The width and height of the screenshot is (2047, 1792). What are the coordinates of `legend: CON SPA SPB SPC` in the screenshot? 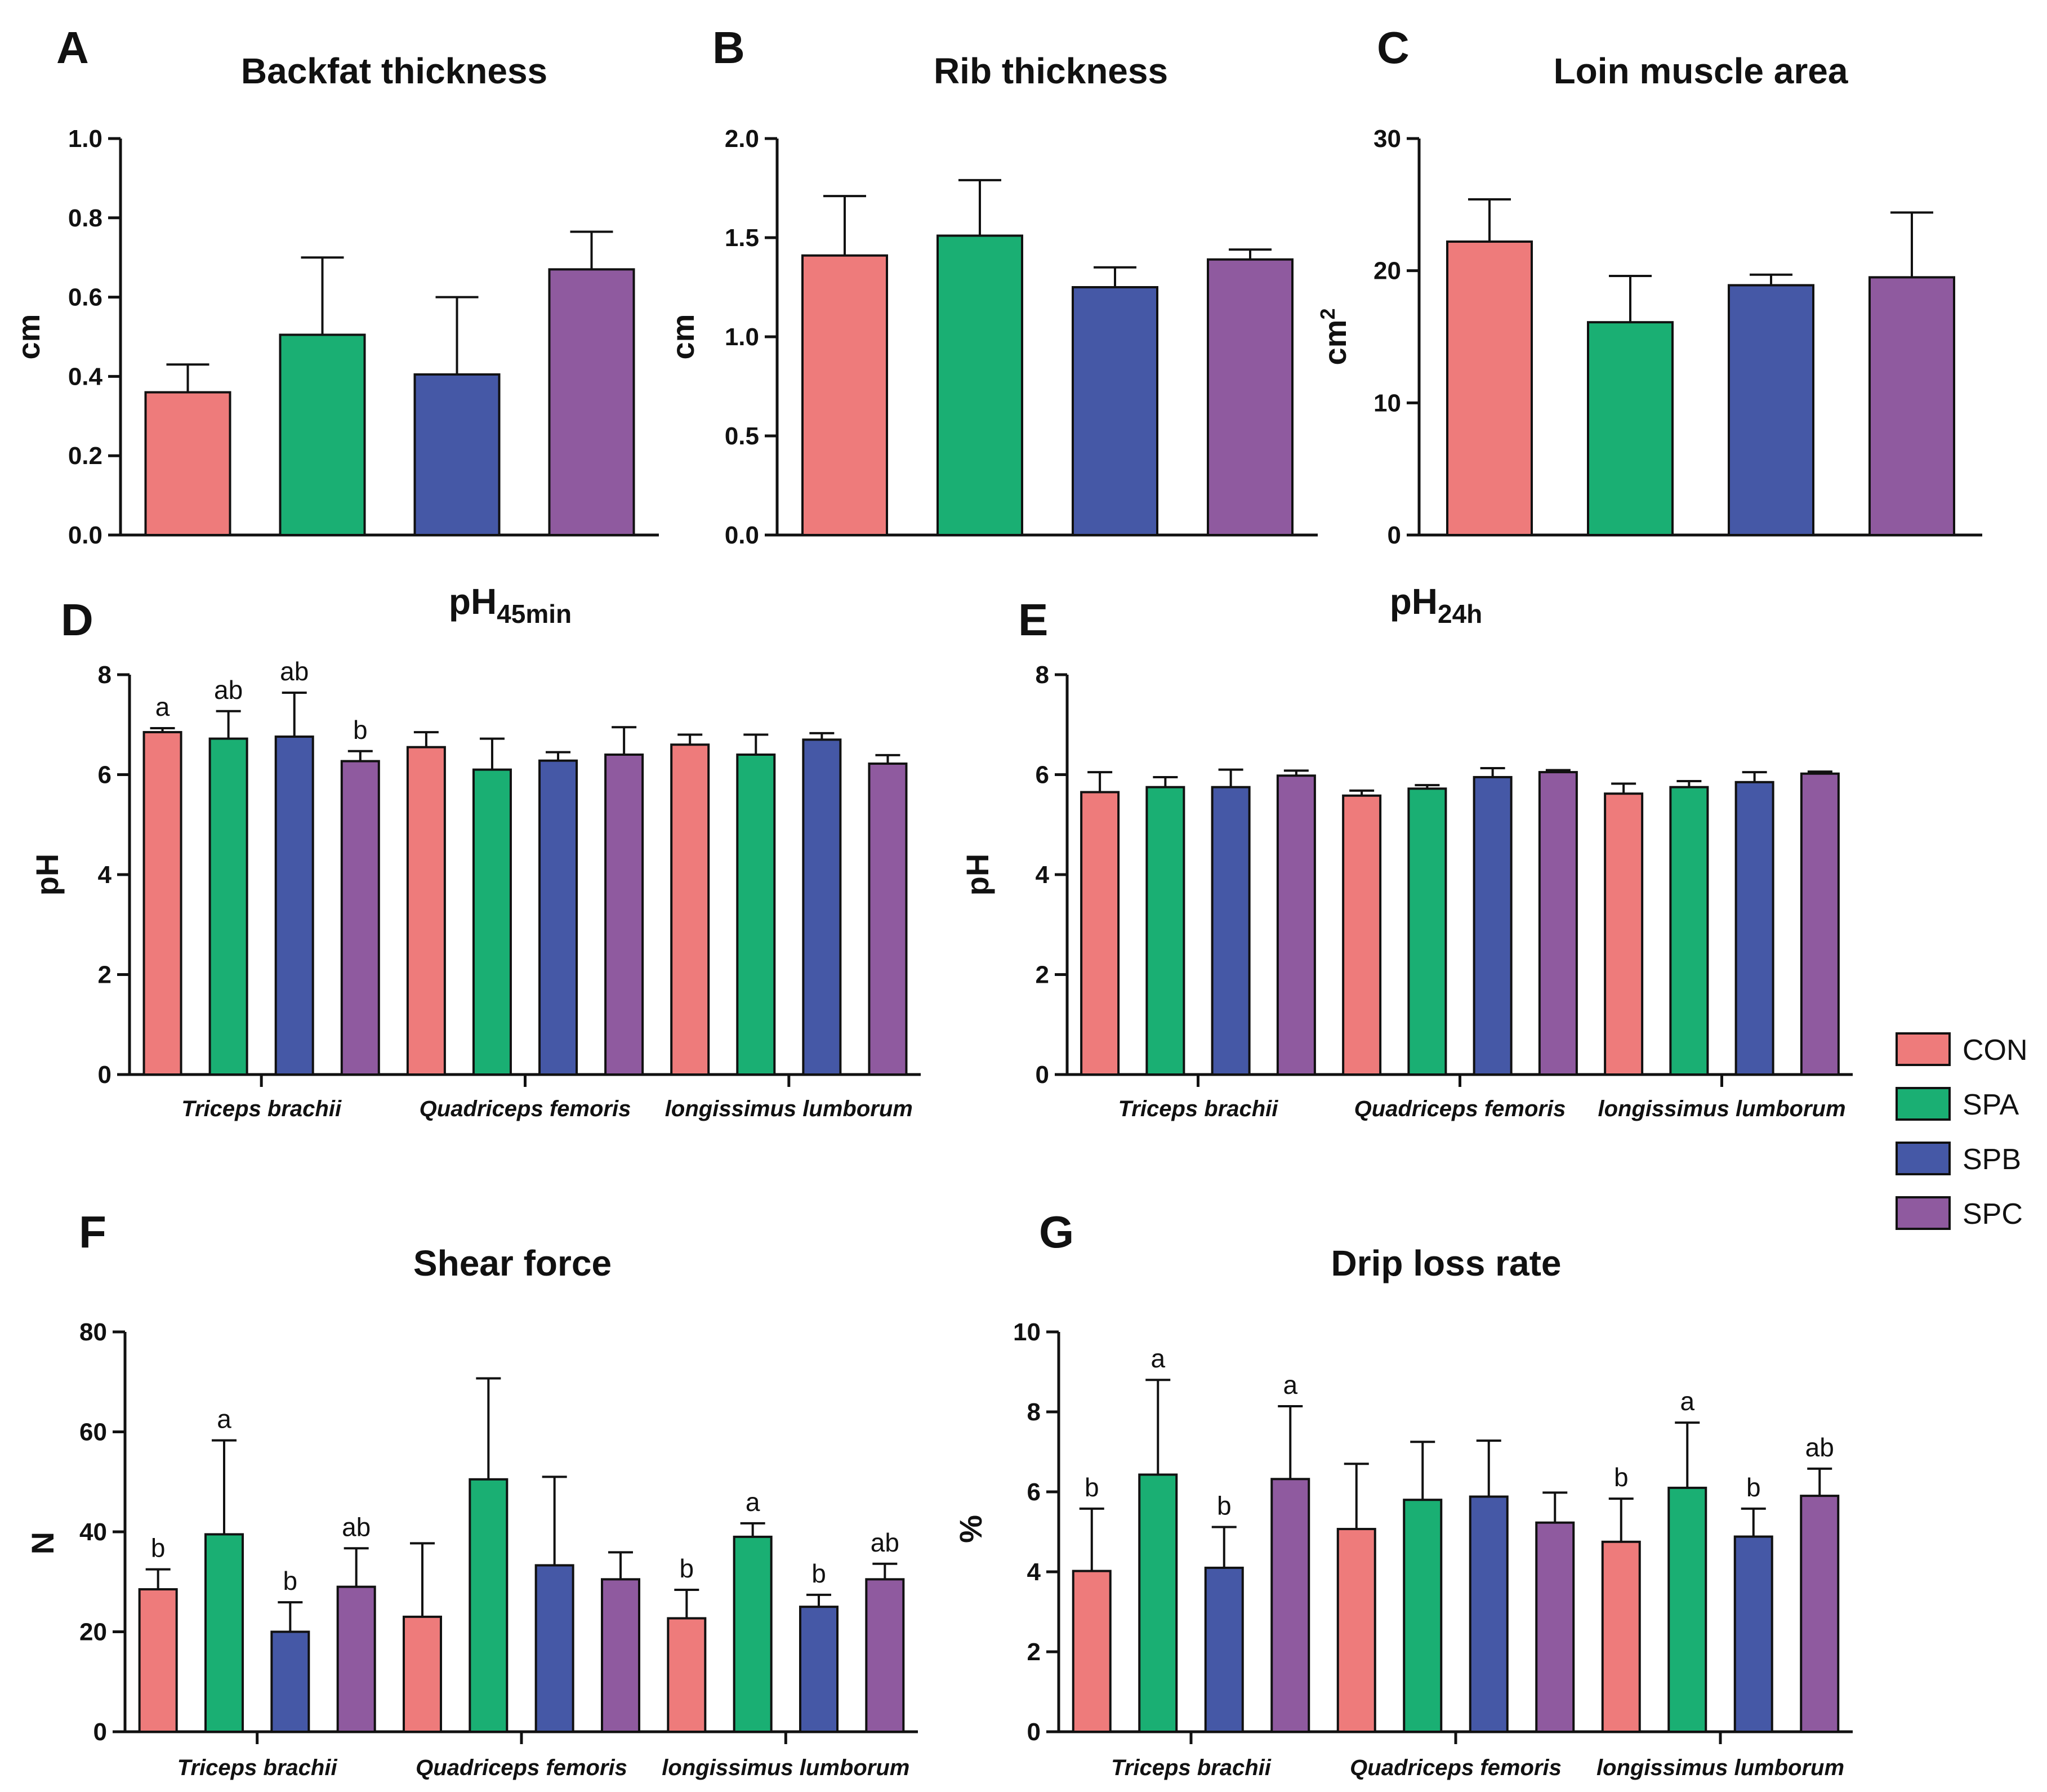 It's located at (1962, 1131).